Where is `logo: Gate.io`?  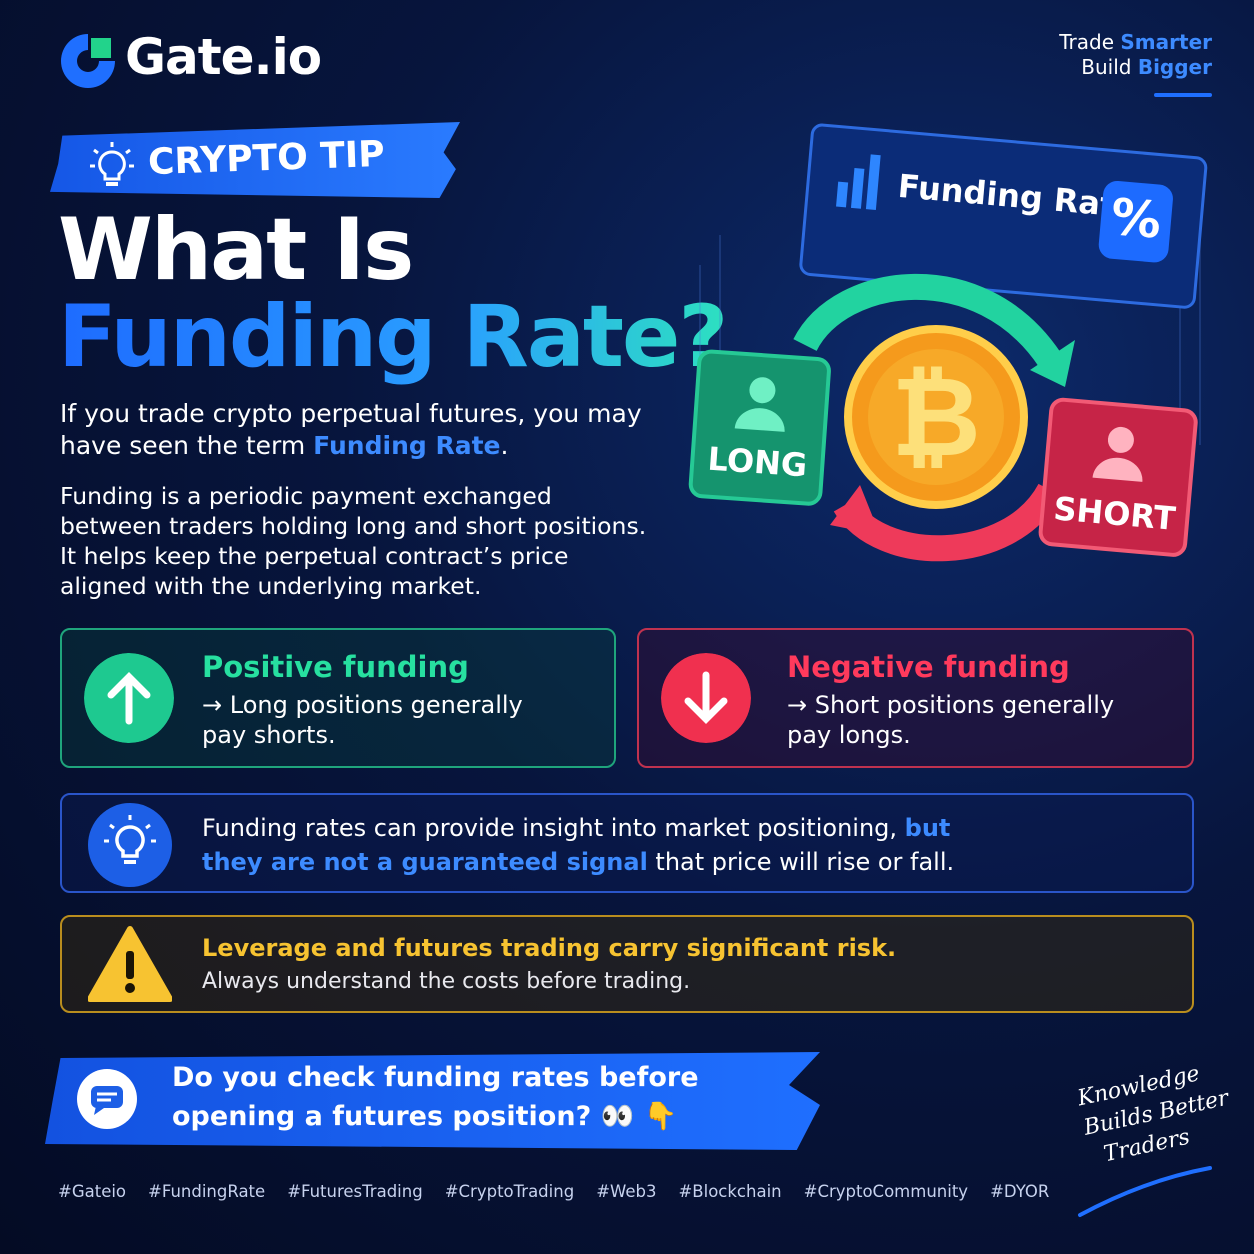
logo: Gate.io is located at coordinates (223, 57).